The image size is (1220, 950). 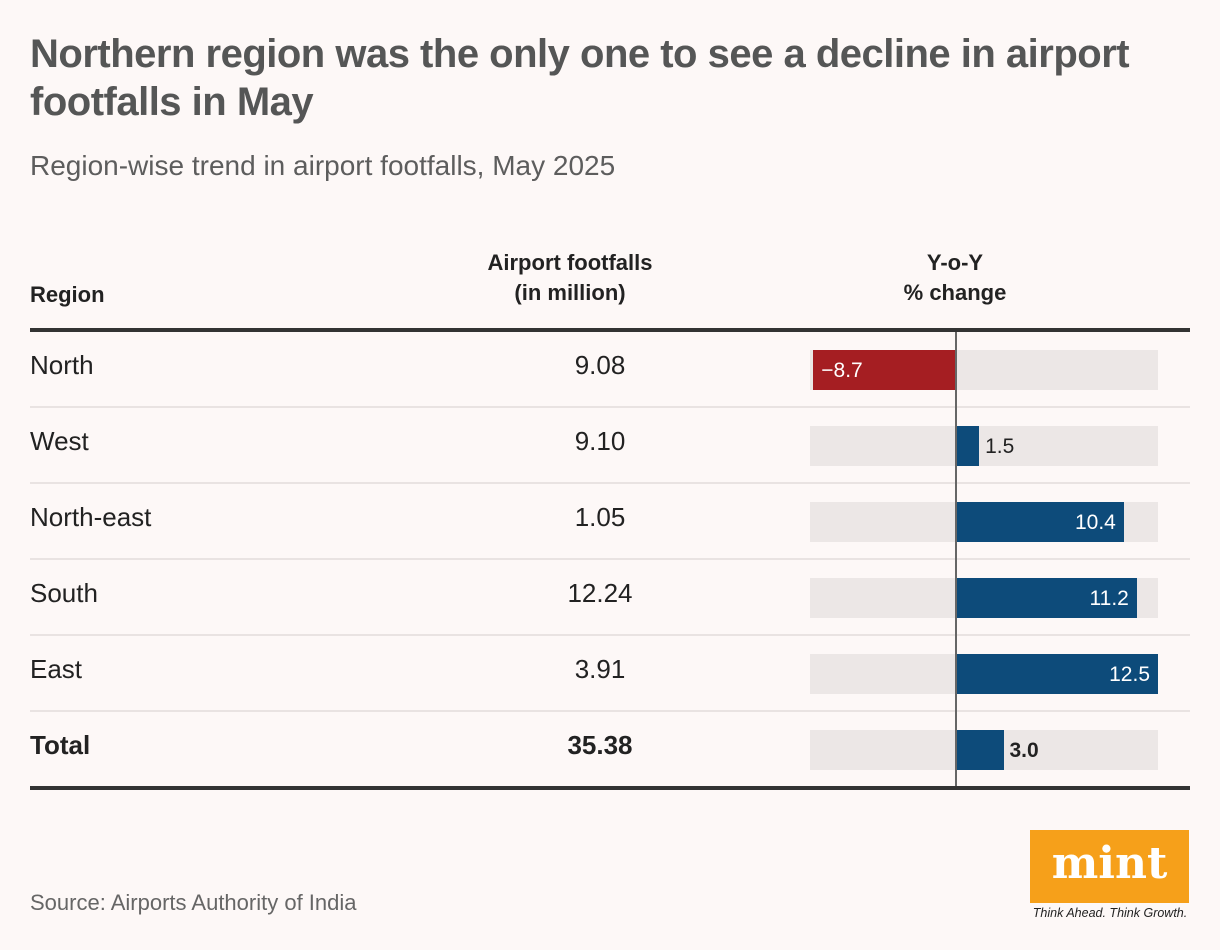 What do you see at coordinates (600, 669) in the screenshot?
I see `footfalls-cell: 3.91` at bounding box center [600, 669].